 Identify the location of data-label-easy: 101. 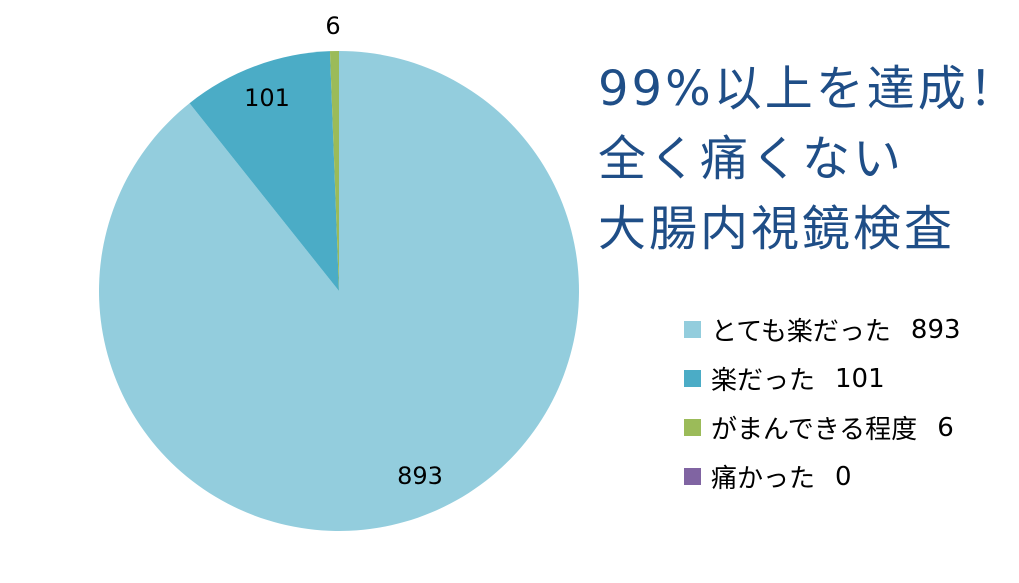
(267, 98).